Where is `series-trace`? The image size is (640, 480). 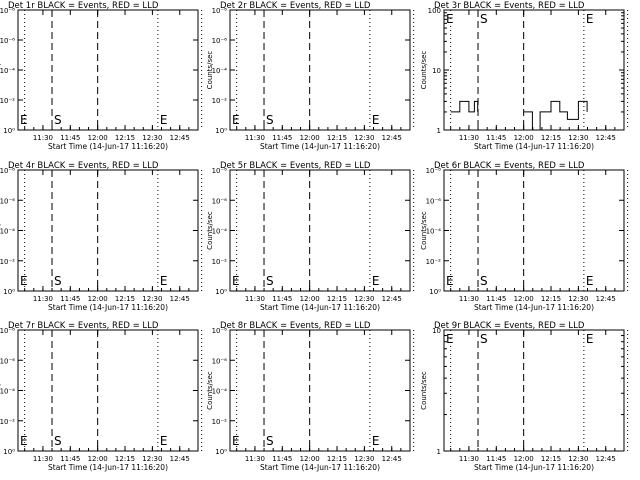 series-trace is located at coordinates (555, 115).